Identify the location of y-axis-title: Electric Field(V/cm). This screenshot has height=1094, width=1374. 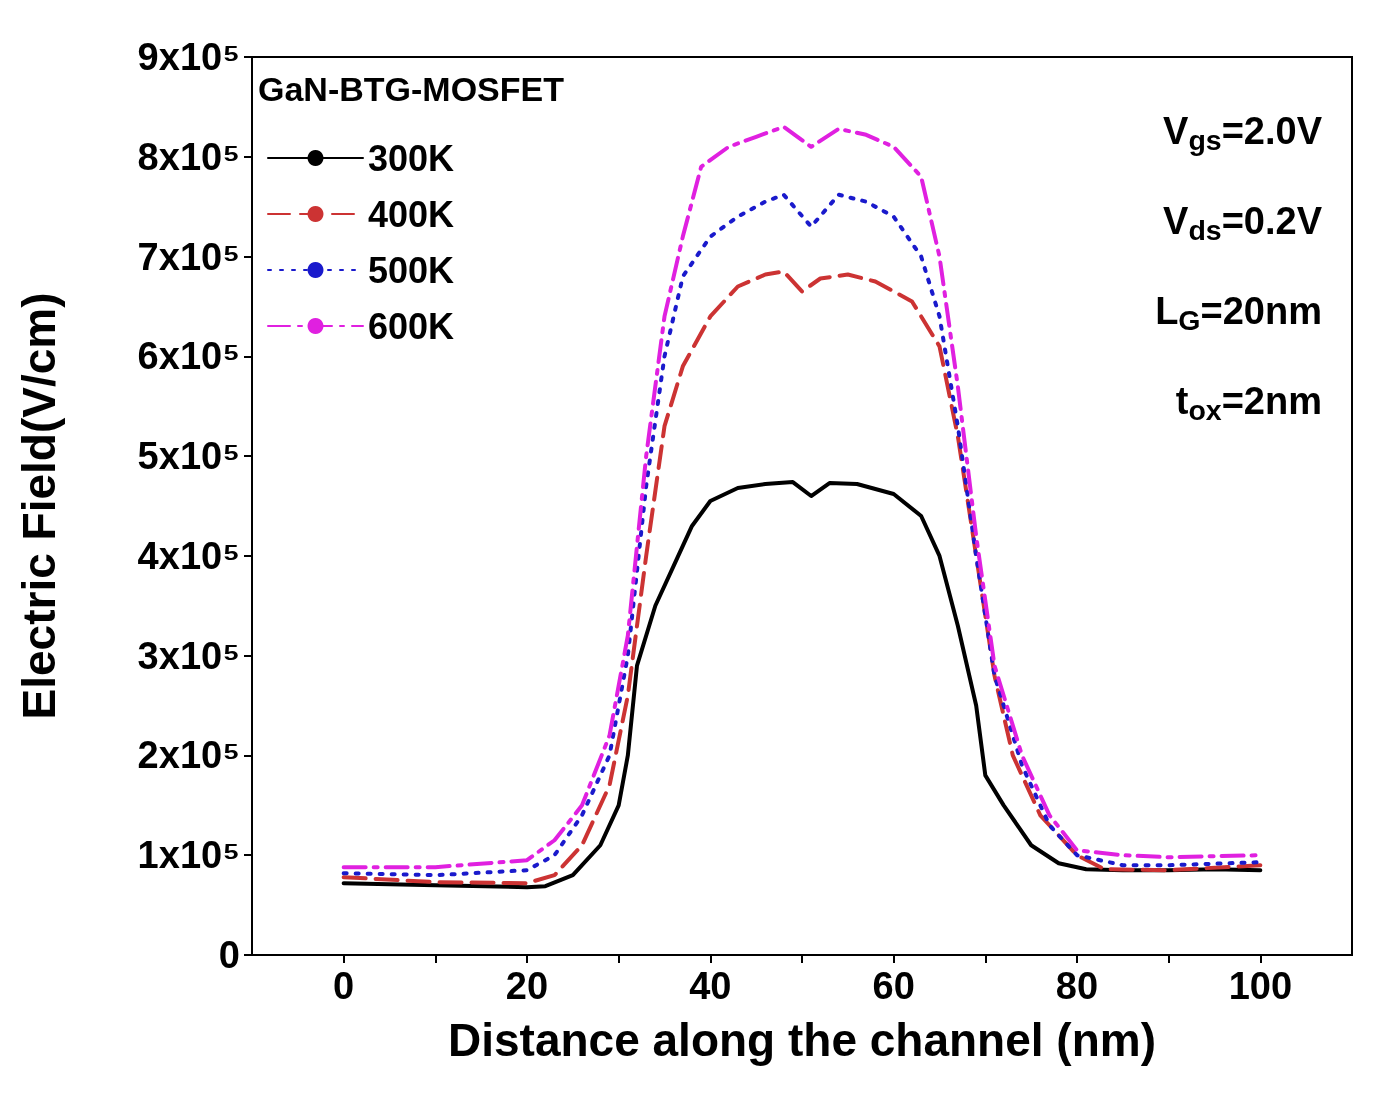
(39, 506).